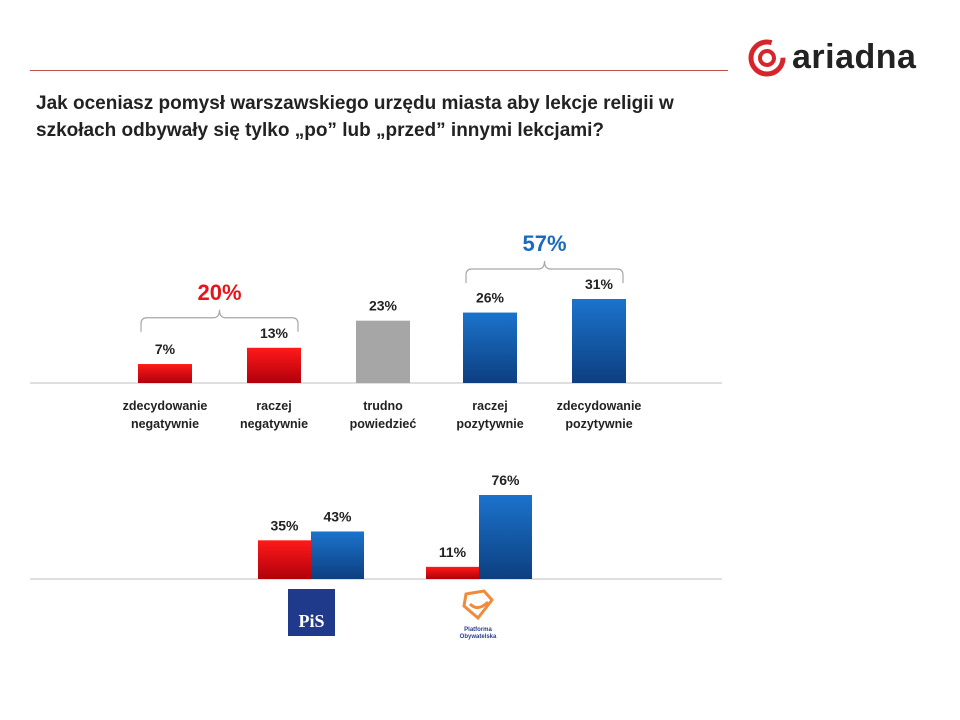  Describe the element at coordinates (311, 621) in the screenshot. I see `pis-logo-text: PiS` at that location.